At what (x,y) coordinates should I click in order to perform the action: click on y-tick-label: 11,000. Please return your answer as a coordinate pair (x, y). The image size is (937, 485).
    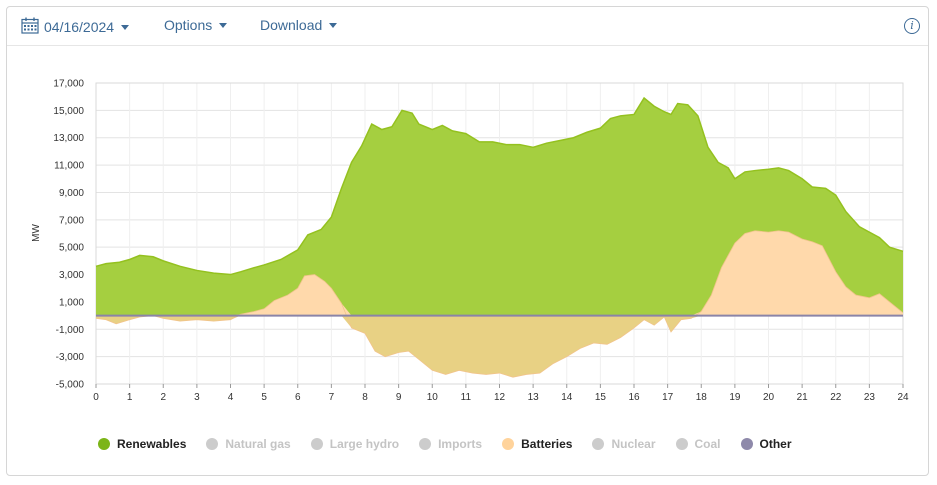
    Looking at the image, I should click on (69, 166).